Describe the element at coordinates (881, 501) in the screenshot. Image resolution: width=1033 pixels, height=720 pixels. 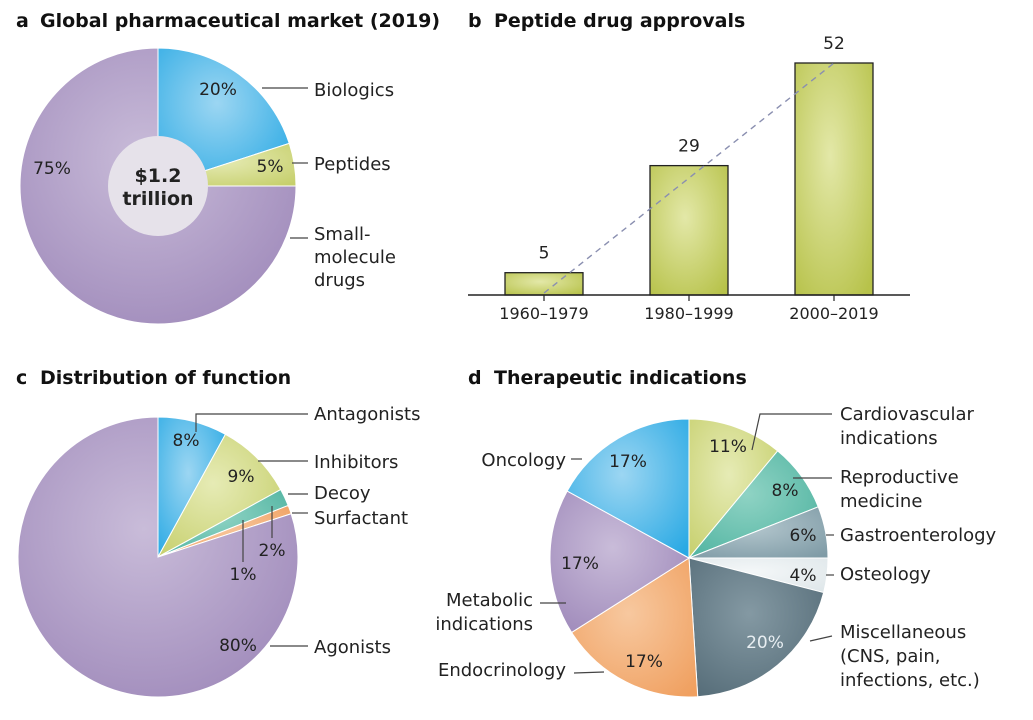
I see `slice-label-reproductive-medicine-line-2: medicine` at that location.